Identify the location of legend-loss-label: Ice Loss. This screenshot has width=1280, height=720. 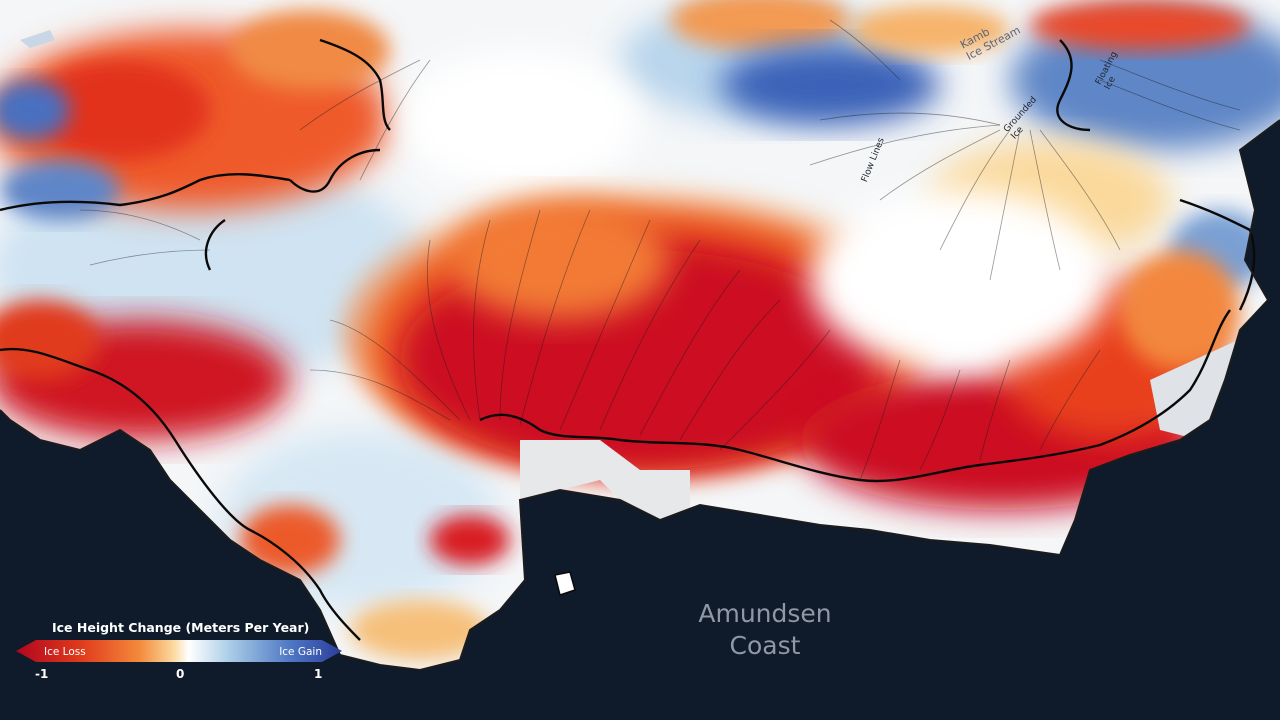
(65, 652).